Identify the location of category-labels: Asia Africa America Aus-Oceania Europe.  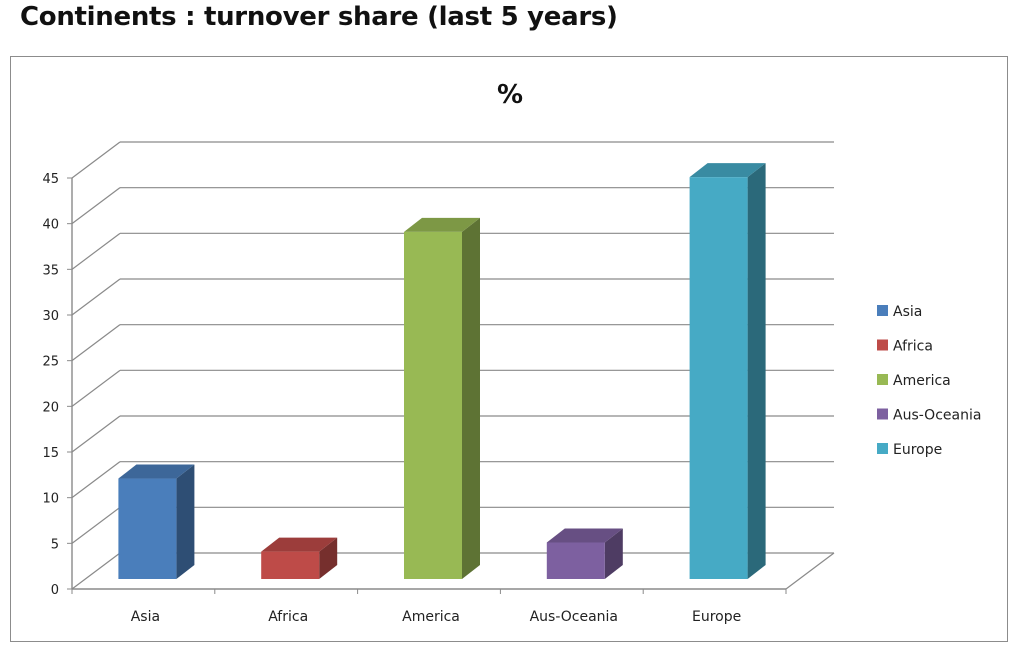
(436, 617).